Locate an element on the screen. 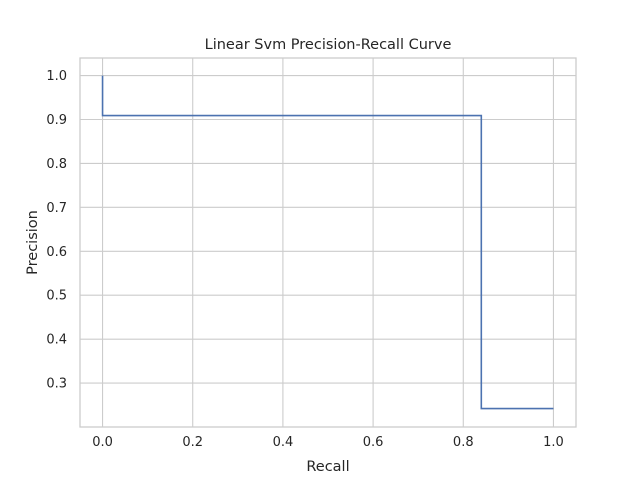 This screenshot has width=640, height=480. chart-title: Linear Svm Precision-Recall Curve is located at coordinates (328, 45).